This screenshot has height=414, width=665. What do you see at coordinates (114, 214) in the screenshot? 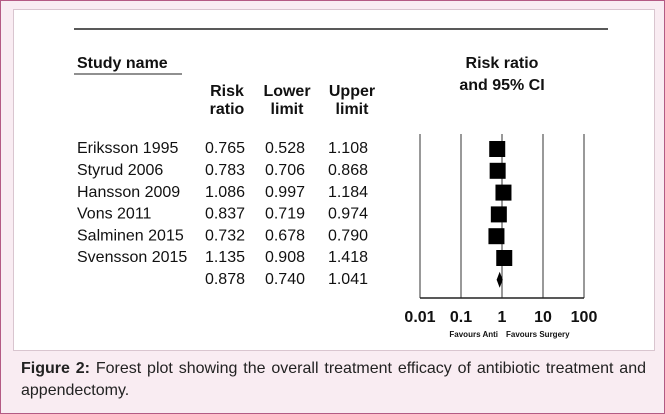
I see `study-name: Vons 2011` at bounding box center [114, 214].